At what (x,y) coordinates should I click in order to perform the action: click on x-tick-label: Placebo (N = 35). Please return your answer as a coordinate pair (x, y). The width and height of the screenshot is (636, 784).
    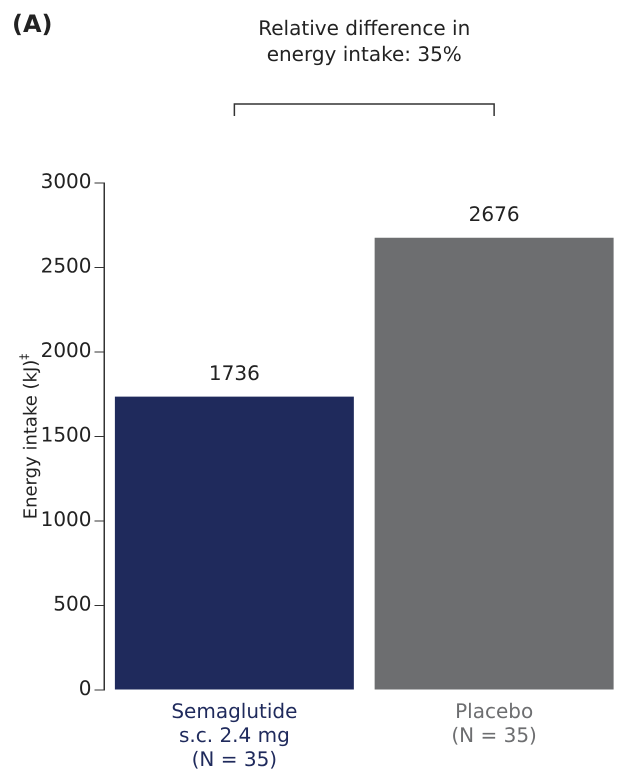
    Looking at the image, I should click on (494, 723).